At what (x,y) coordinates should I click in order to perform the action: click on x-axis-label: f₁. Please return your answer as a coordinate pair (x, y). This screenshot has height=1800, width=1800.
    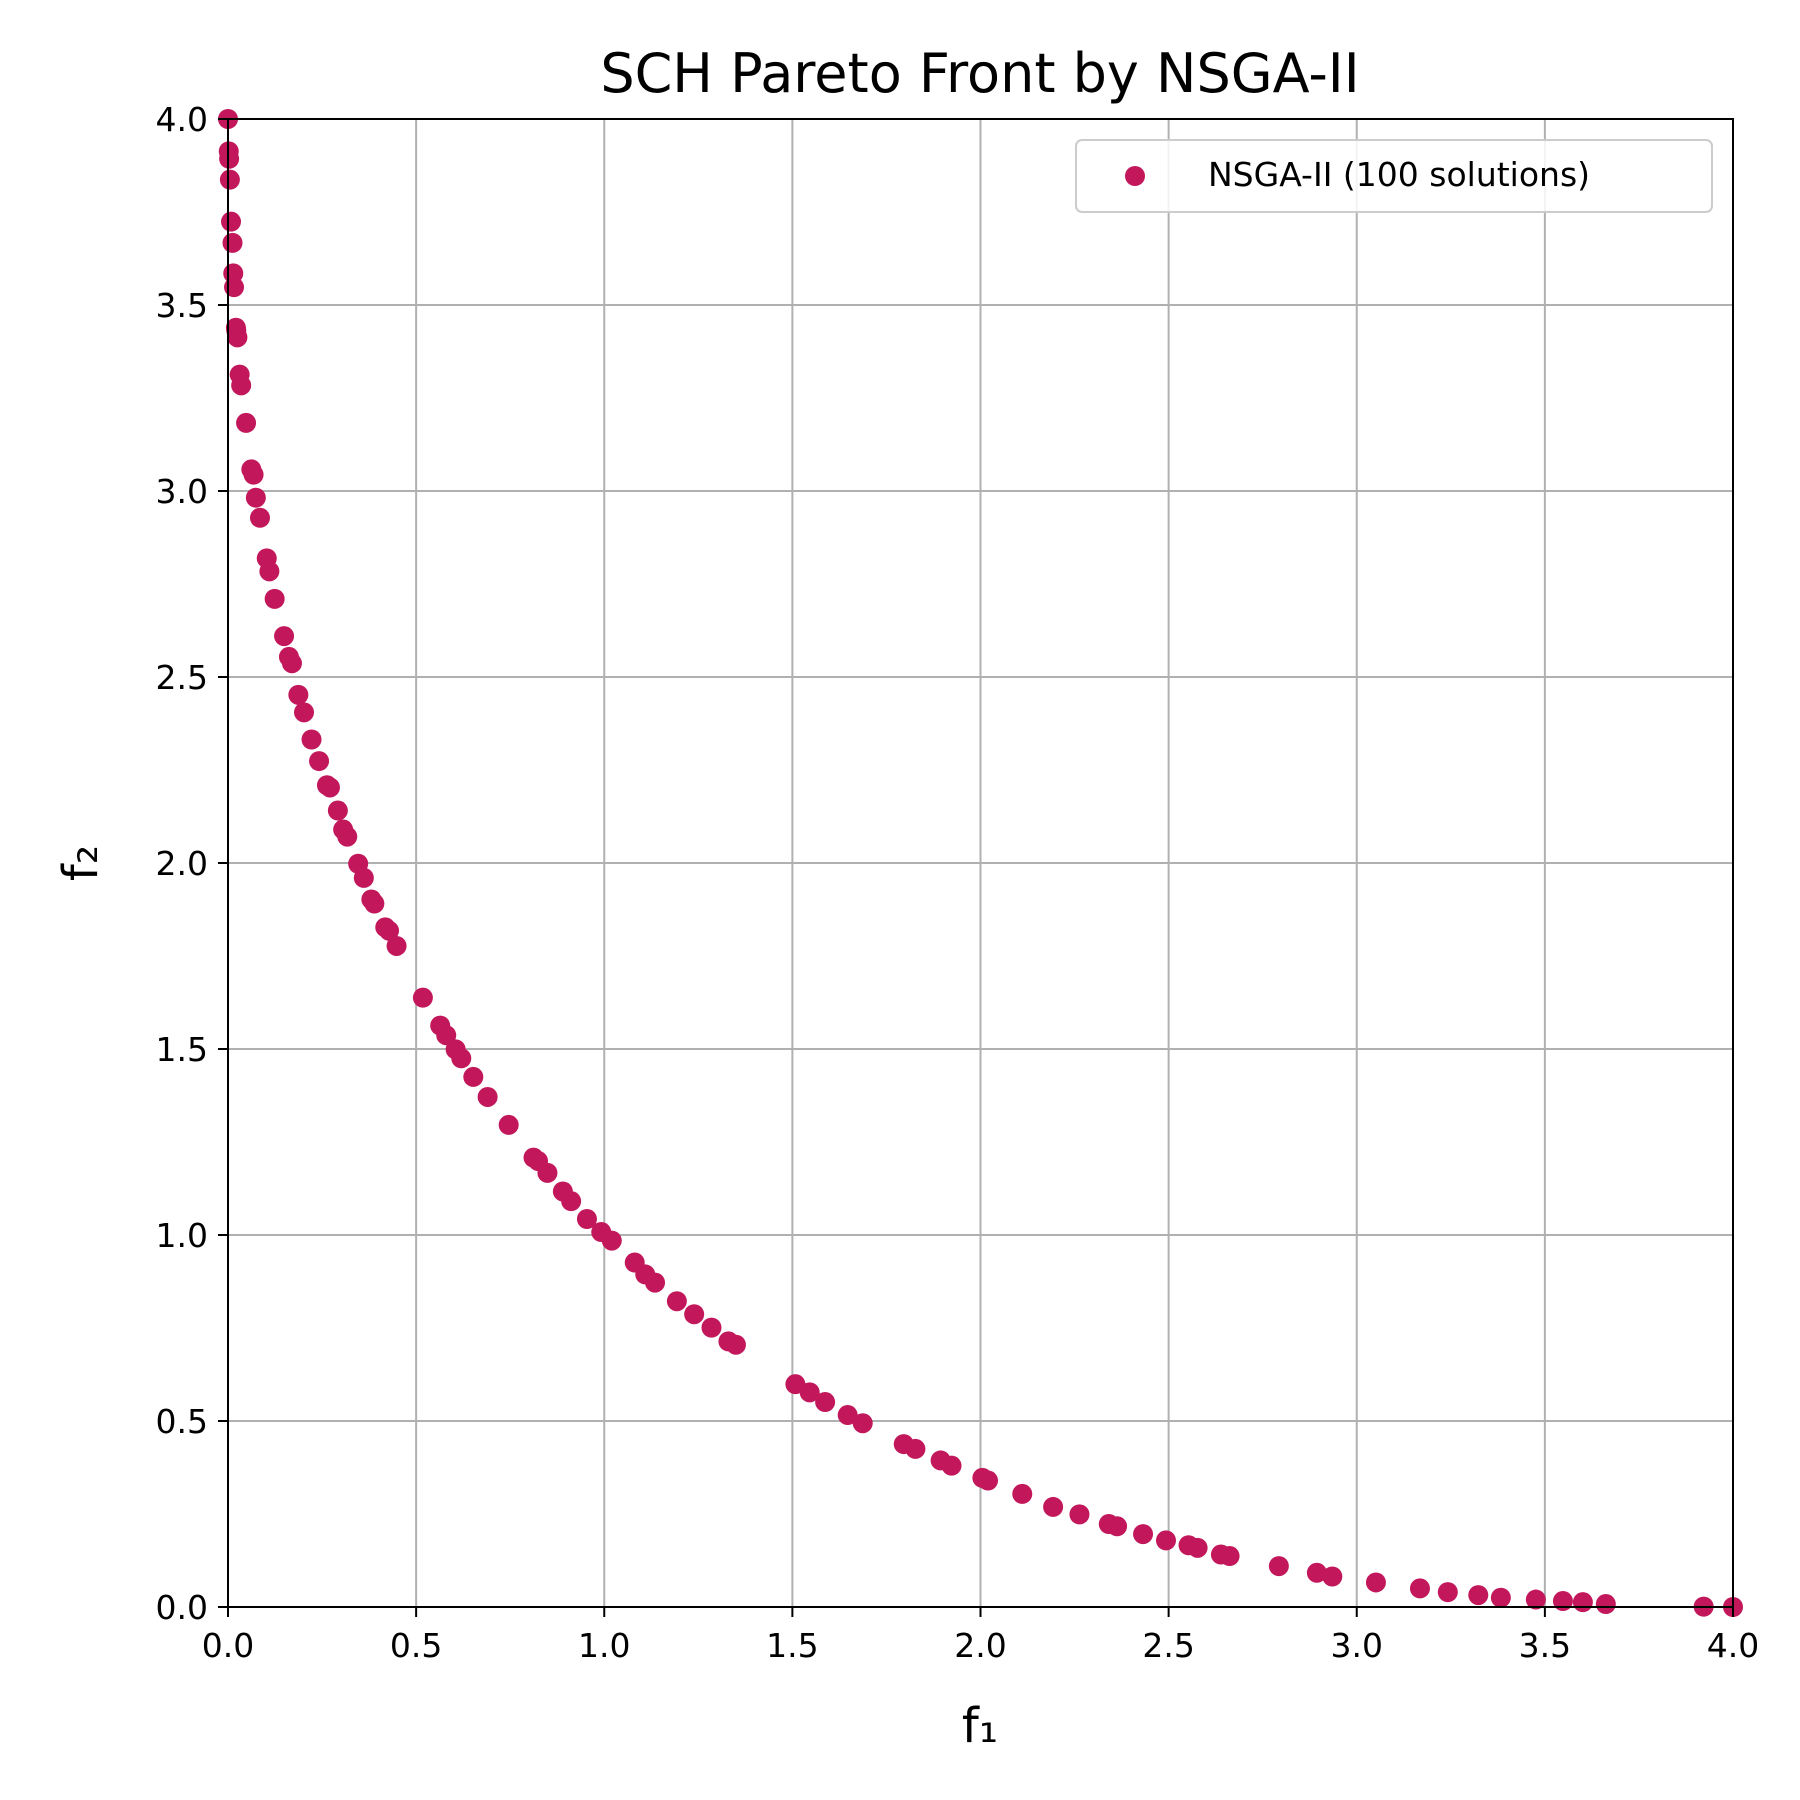
    Looking at the image, I should click on (980, 1726).